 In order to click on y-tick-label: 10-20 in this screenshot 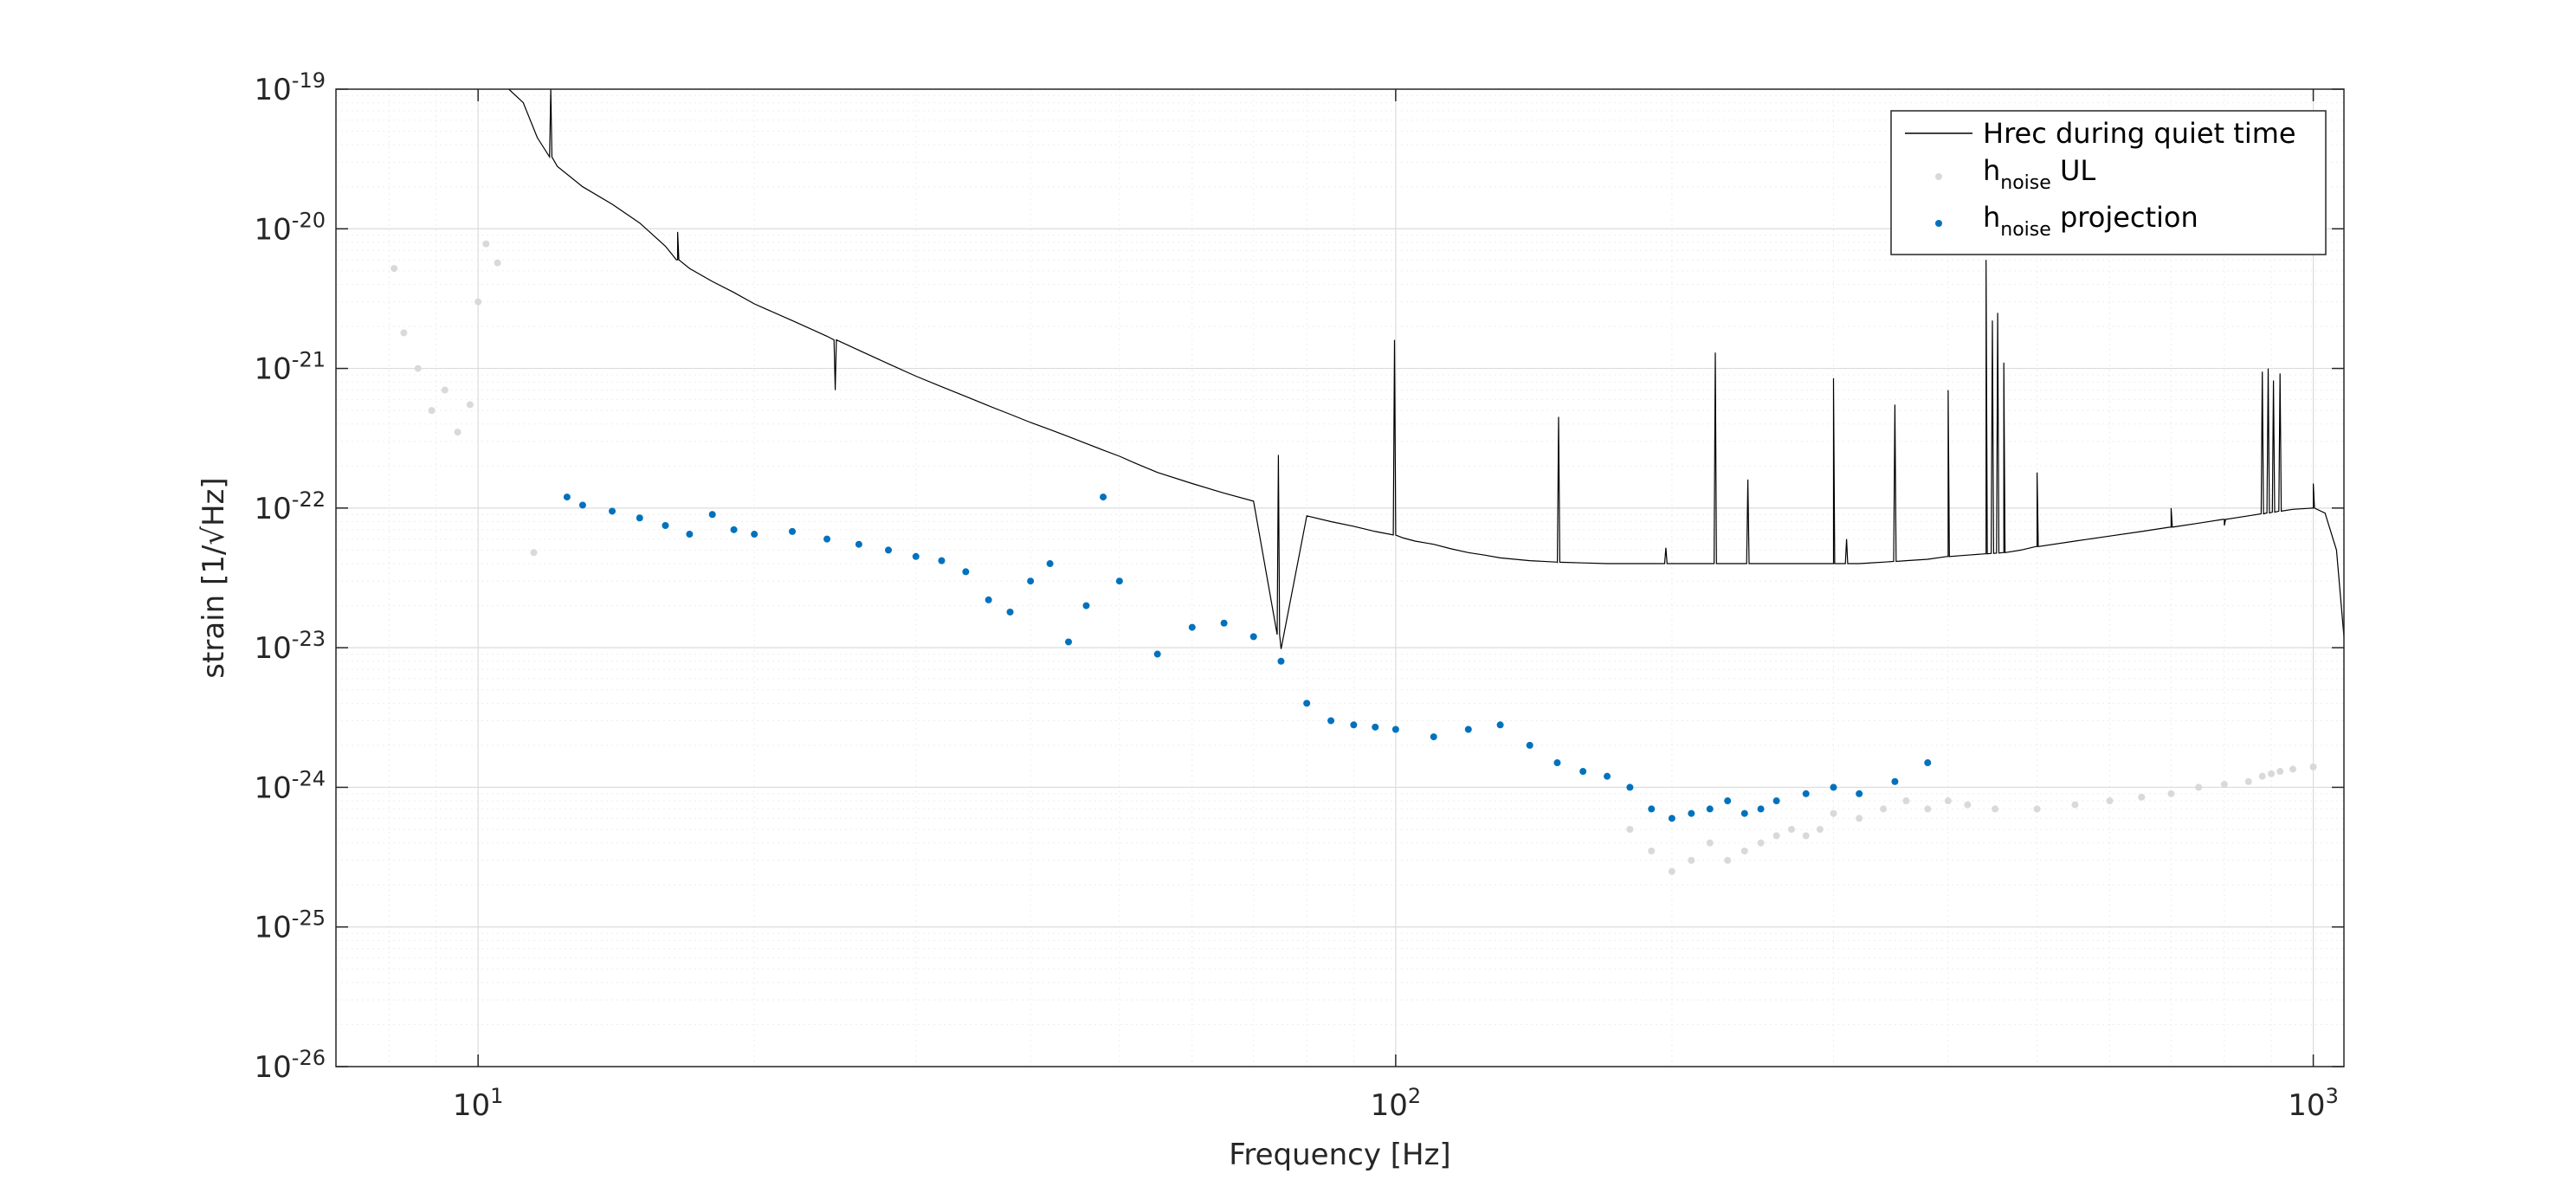, I will do `click(290, 227)`.